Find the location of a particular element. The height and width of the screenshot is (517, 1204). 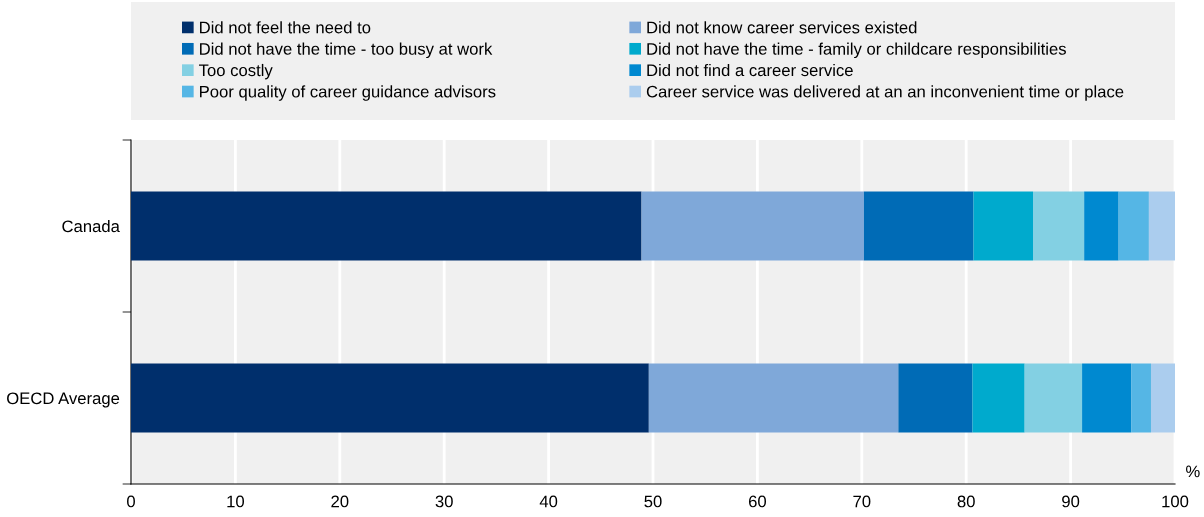

x-tick-label: 90 is located at coordinates (1071, 501).